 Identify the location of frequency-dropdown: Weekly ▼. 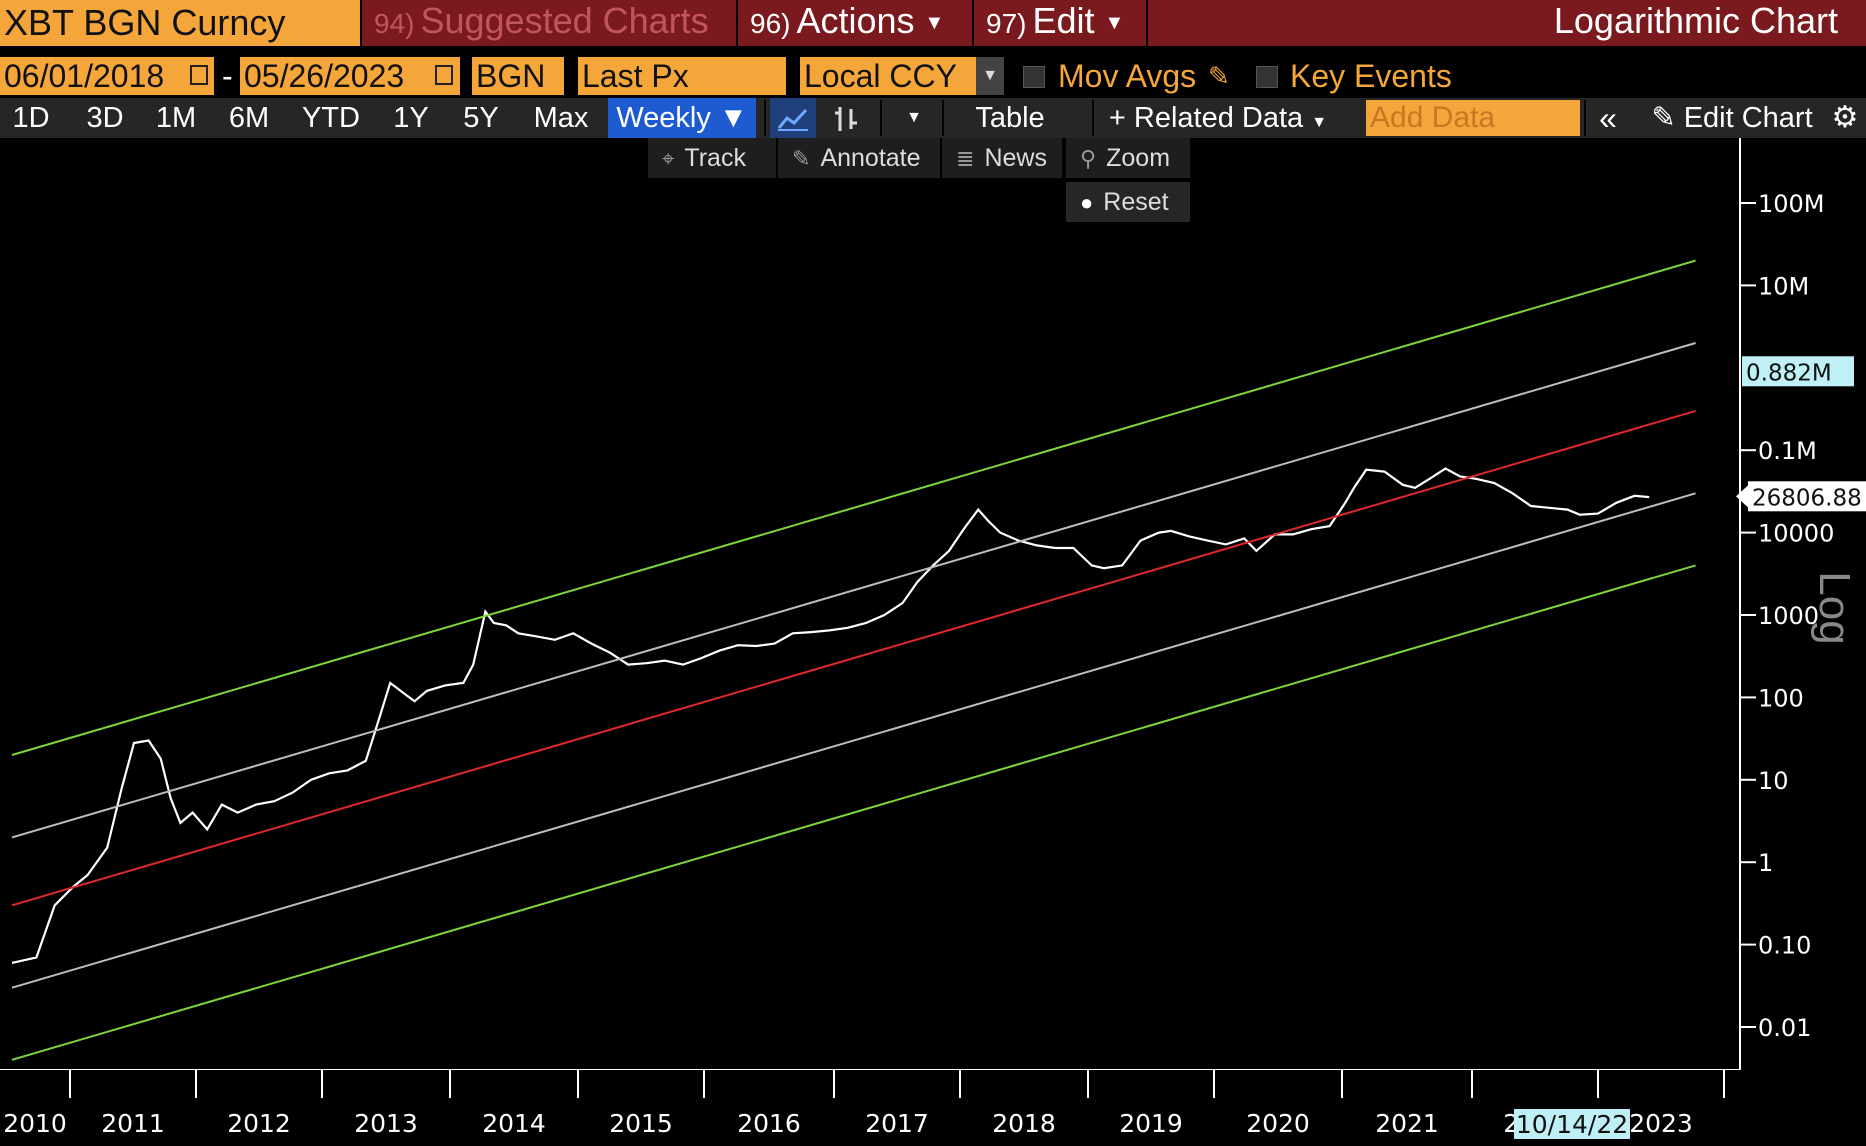
(682, 118).